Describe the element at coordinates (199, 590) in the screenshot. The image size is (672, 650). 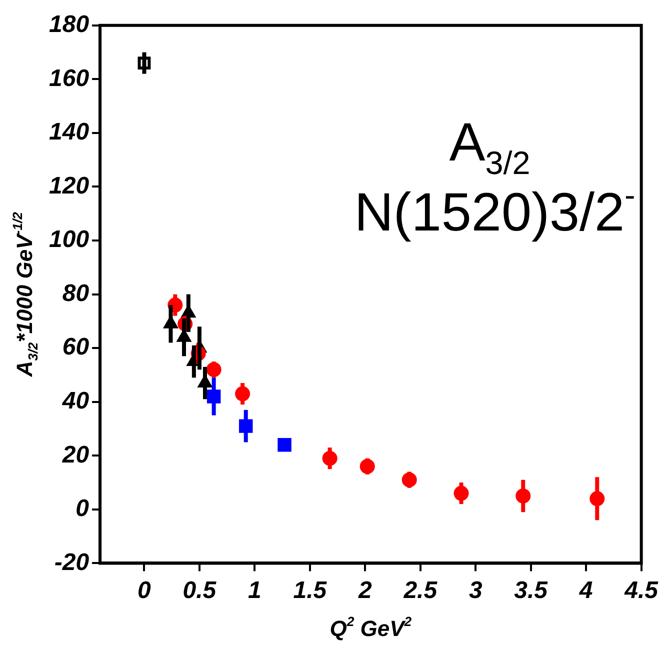
I see `x-tick-label: 0.5` at that location.